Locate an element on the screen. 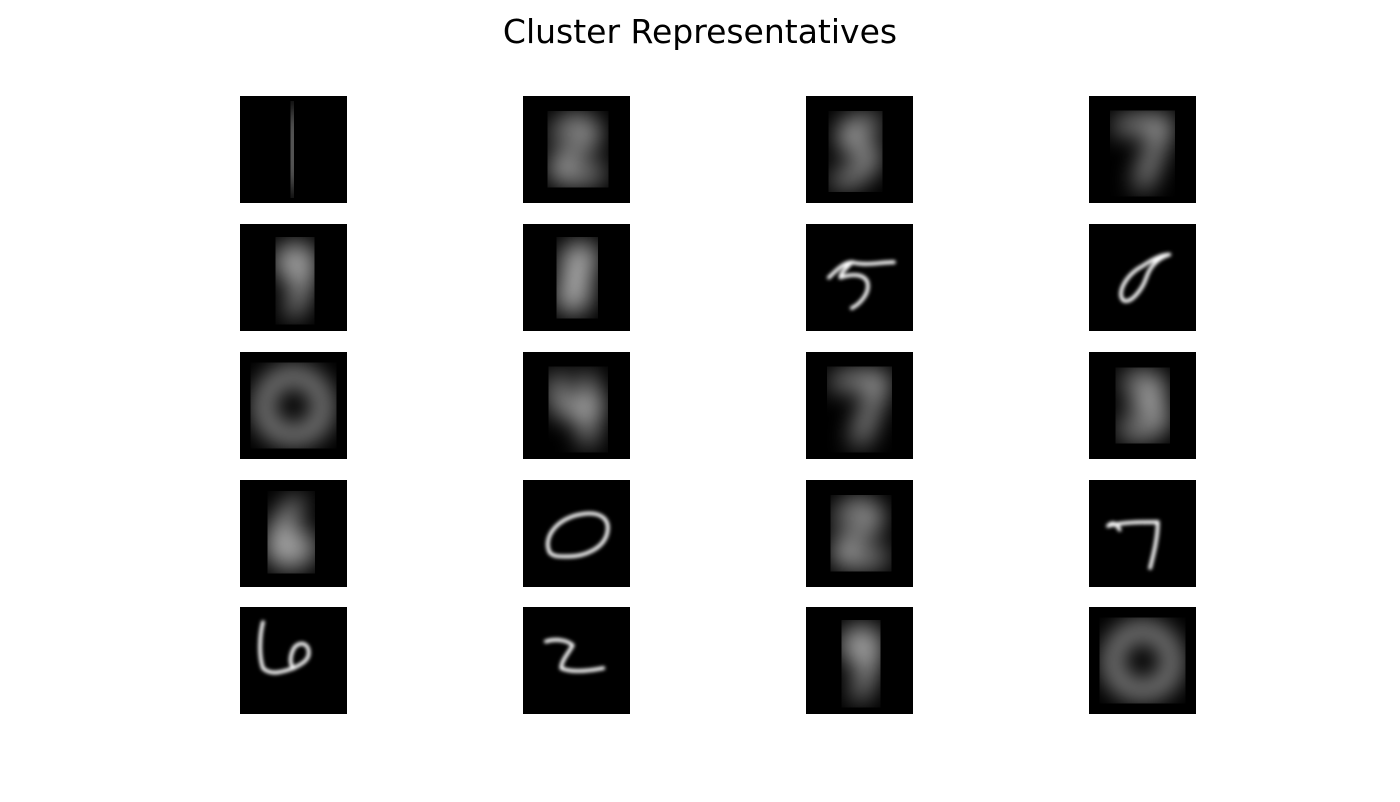  digit-1-stroke is located at coordinates (292, 149).